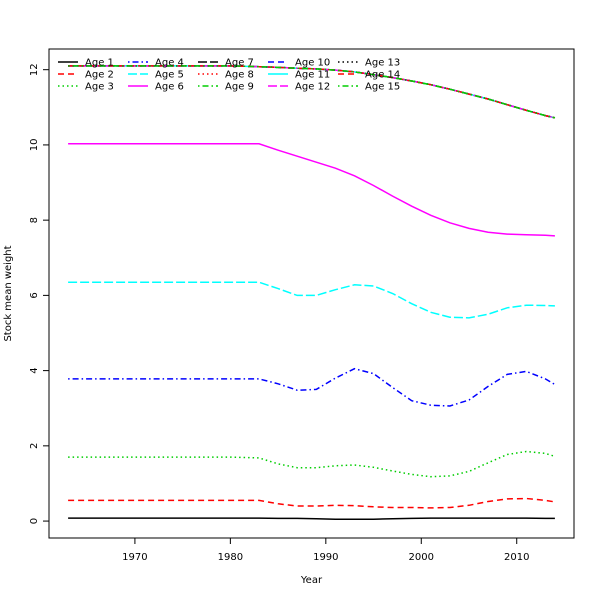 Image resolution: width=600 pixels, height=600 pixels. I want to click on legend-label: Age 5, so click(169, 75).